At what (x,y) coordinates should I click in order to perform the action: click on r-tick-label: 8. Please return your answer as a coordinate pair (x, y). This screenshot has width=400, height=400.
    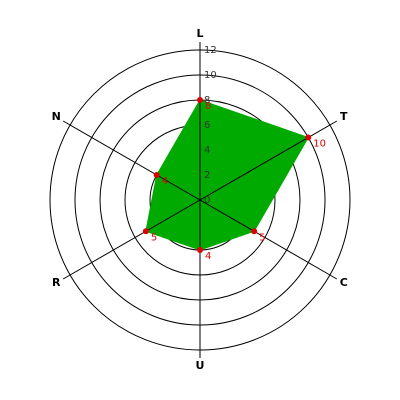
    Looking at the image, I should click on (207, 100).